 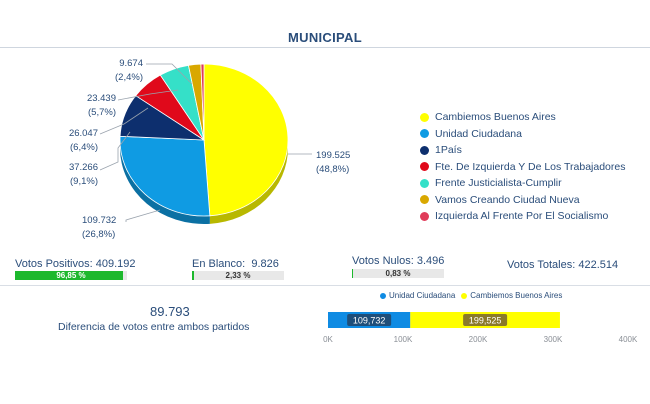 I want to click on legend-label: Frente Justicialista-Cumplir, so click(x=498, y=183).